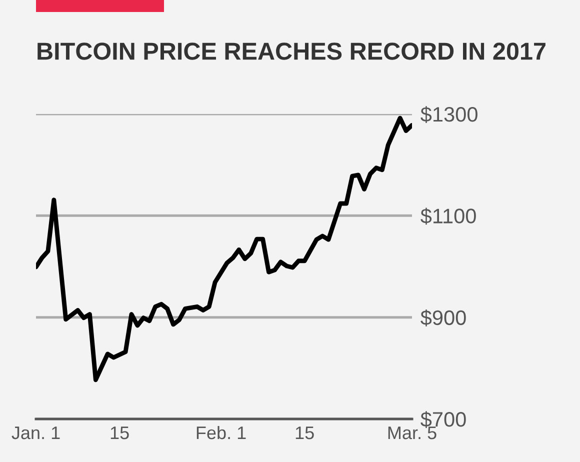 The image size is (580, 462). Describe the element at coordinates (443, 419) in the screenshot. I see `y-tick-label: $700` at that location.